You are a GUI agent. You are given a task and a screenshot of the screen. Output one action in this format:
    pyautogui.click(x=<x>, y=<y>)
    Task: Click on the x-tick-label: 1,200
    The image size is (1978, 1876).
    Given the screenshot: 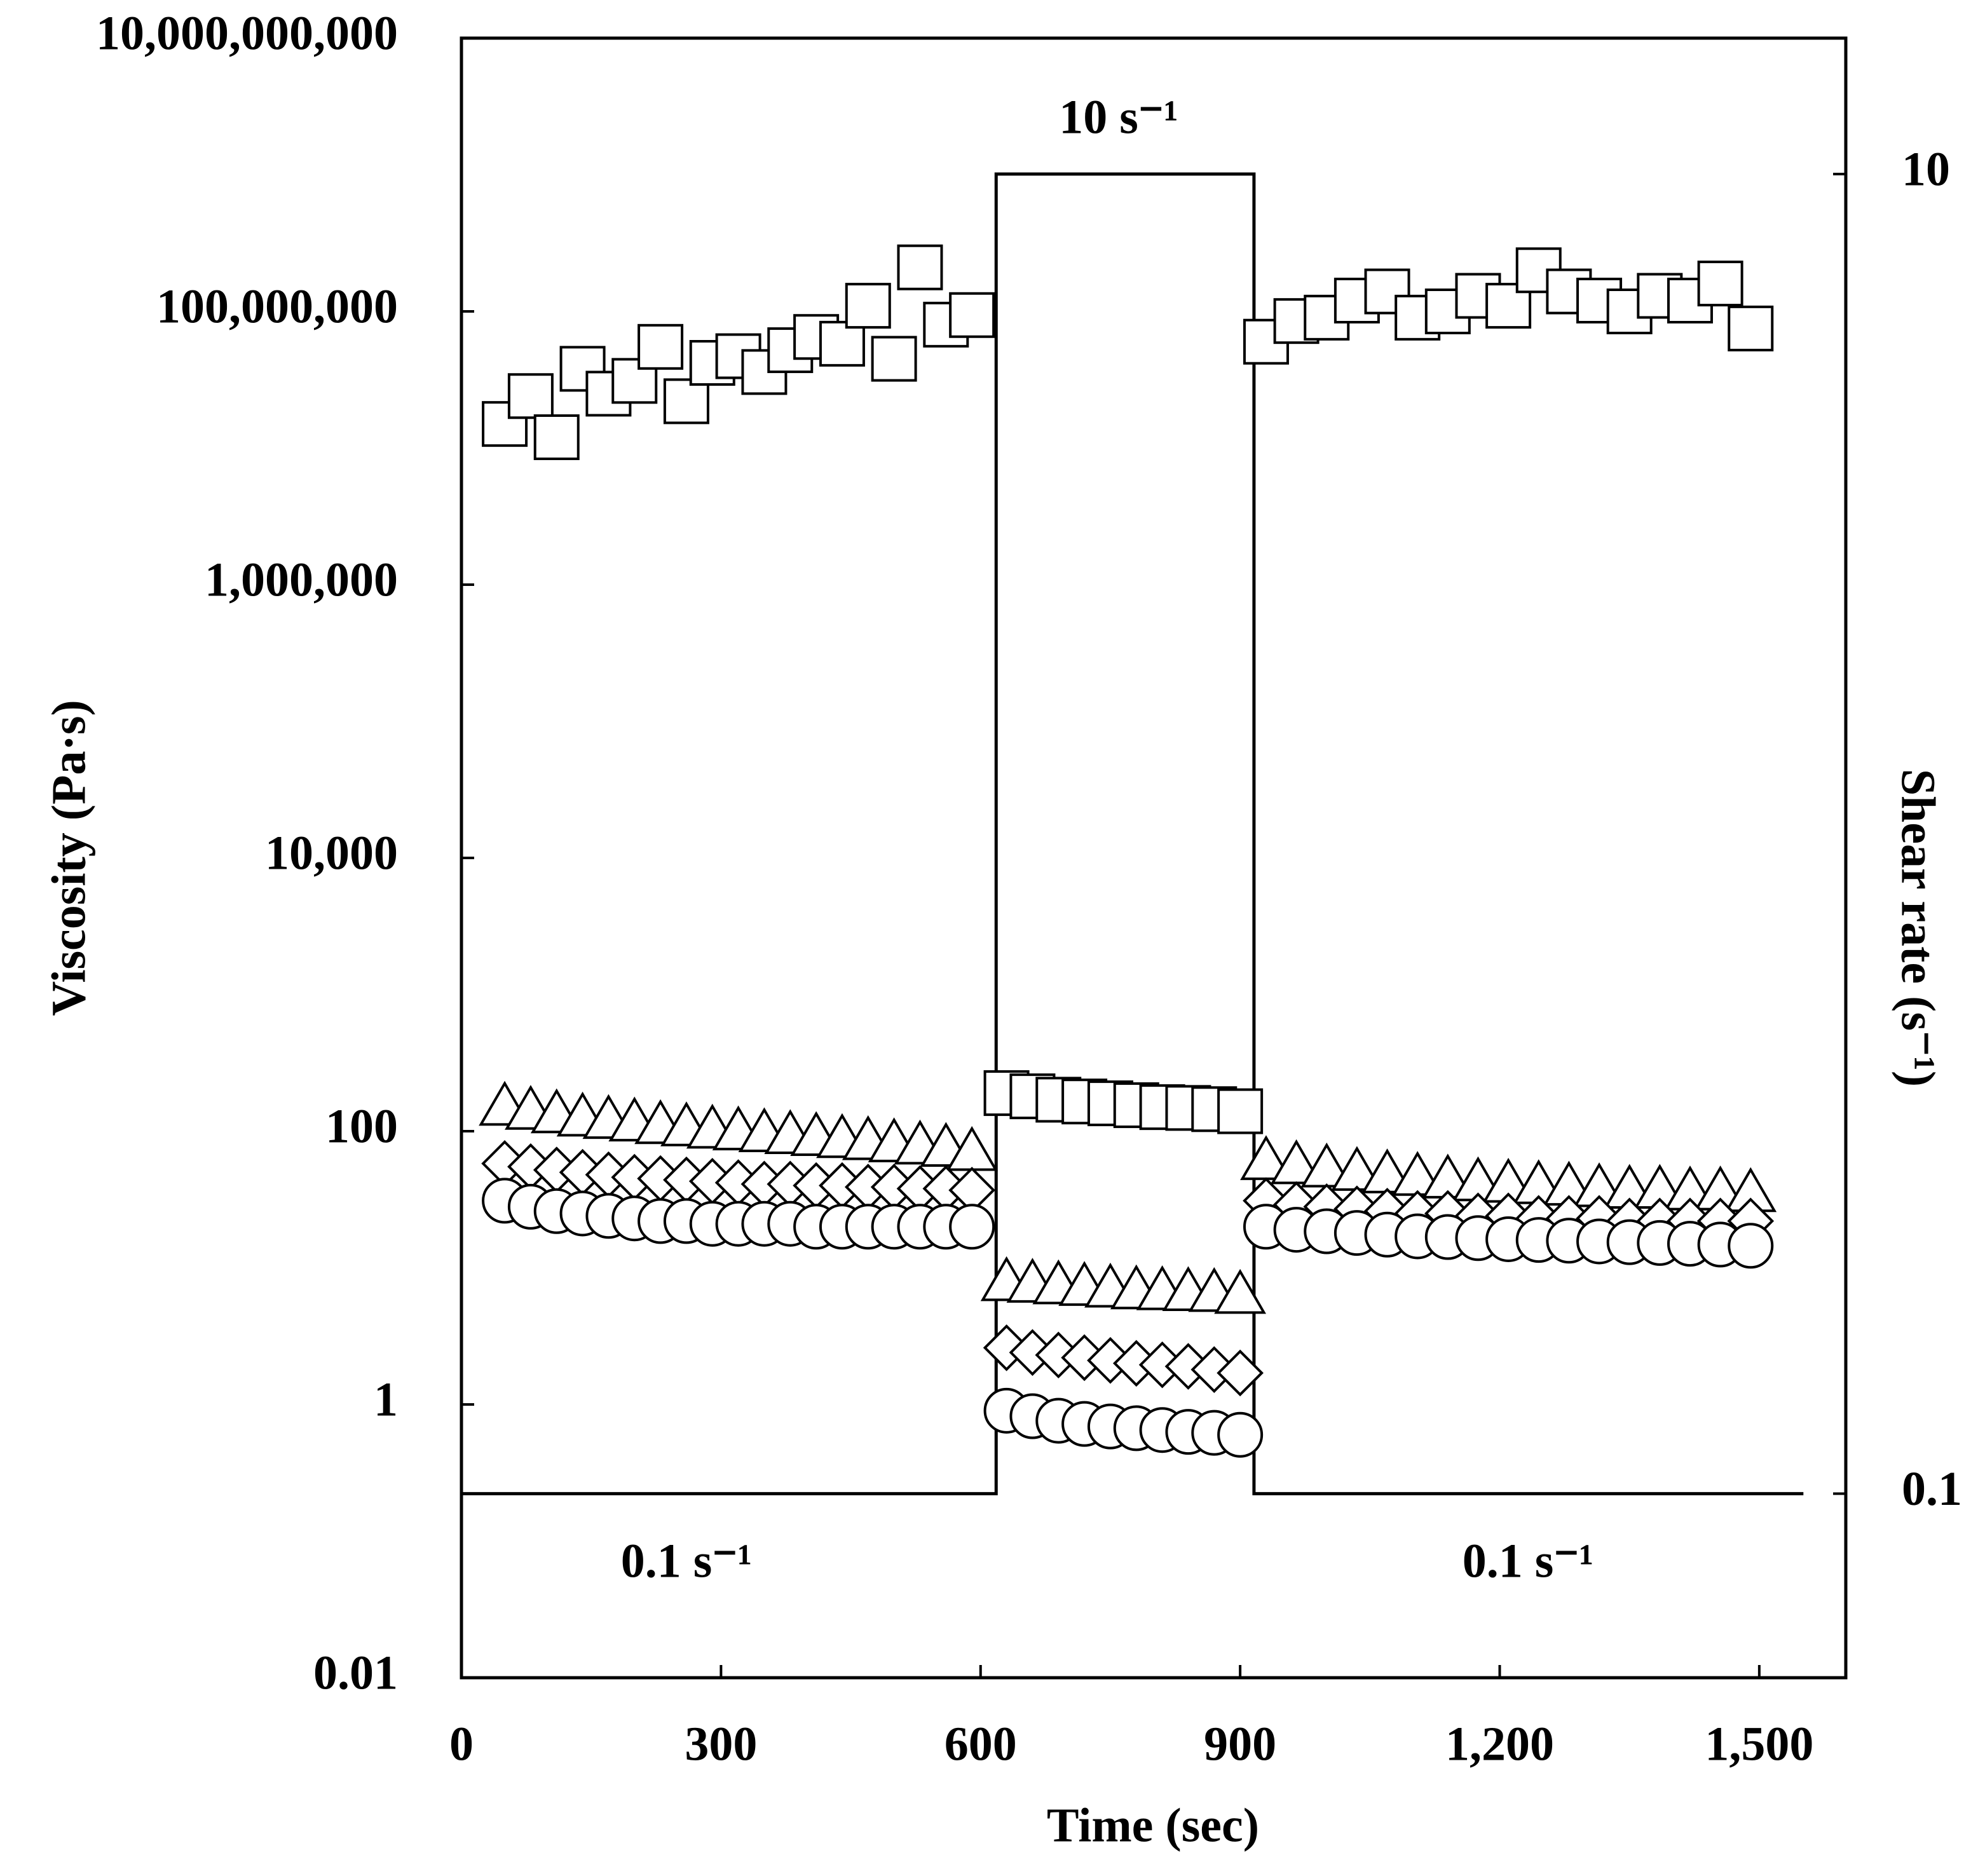 What is the action you would take?
    pyautogui.click(x=1500, y=1744)
    